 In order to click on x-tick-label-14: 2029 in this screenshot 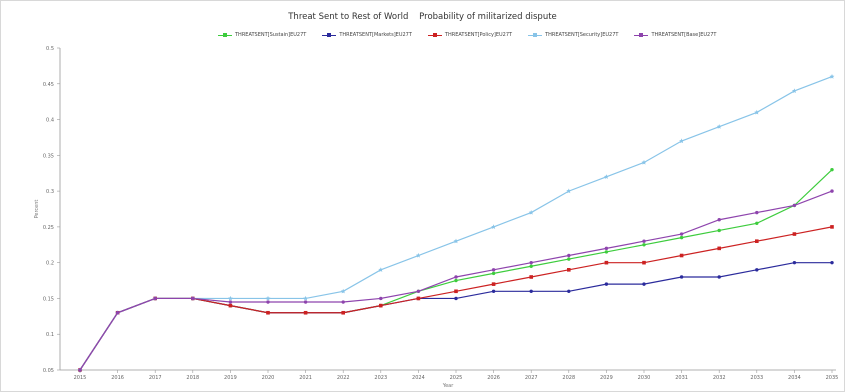, I will do `click(606, 378)`.